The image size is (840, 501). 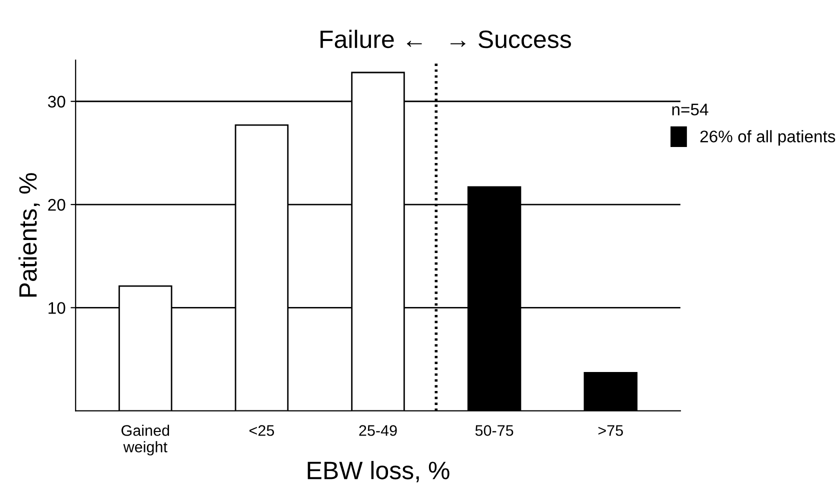 I want to click on x-tick-label: 25-49, so click(x=378, y=430).